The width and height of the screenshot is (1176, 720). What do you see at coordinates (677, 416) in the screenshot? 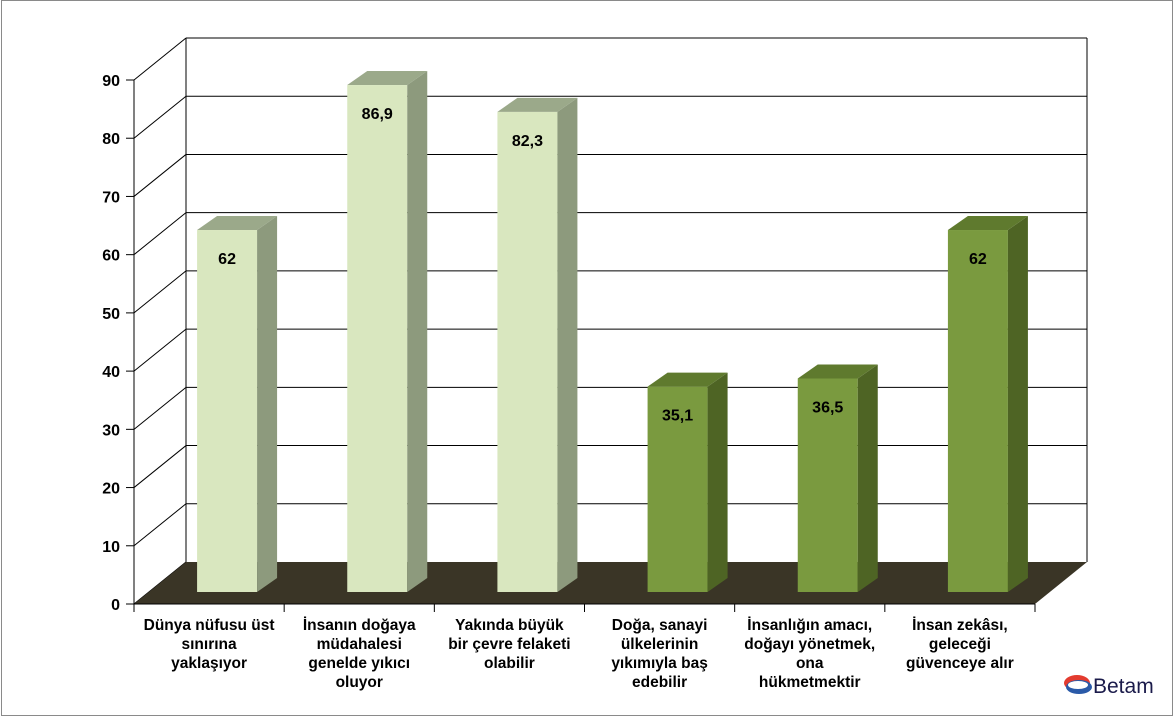
I see `data-label: 35,1` at bounding box center [677, 416].